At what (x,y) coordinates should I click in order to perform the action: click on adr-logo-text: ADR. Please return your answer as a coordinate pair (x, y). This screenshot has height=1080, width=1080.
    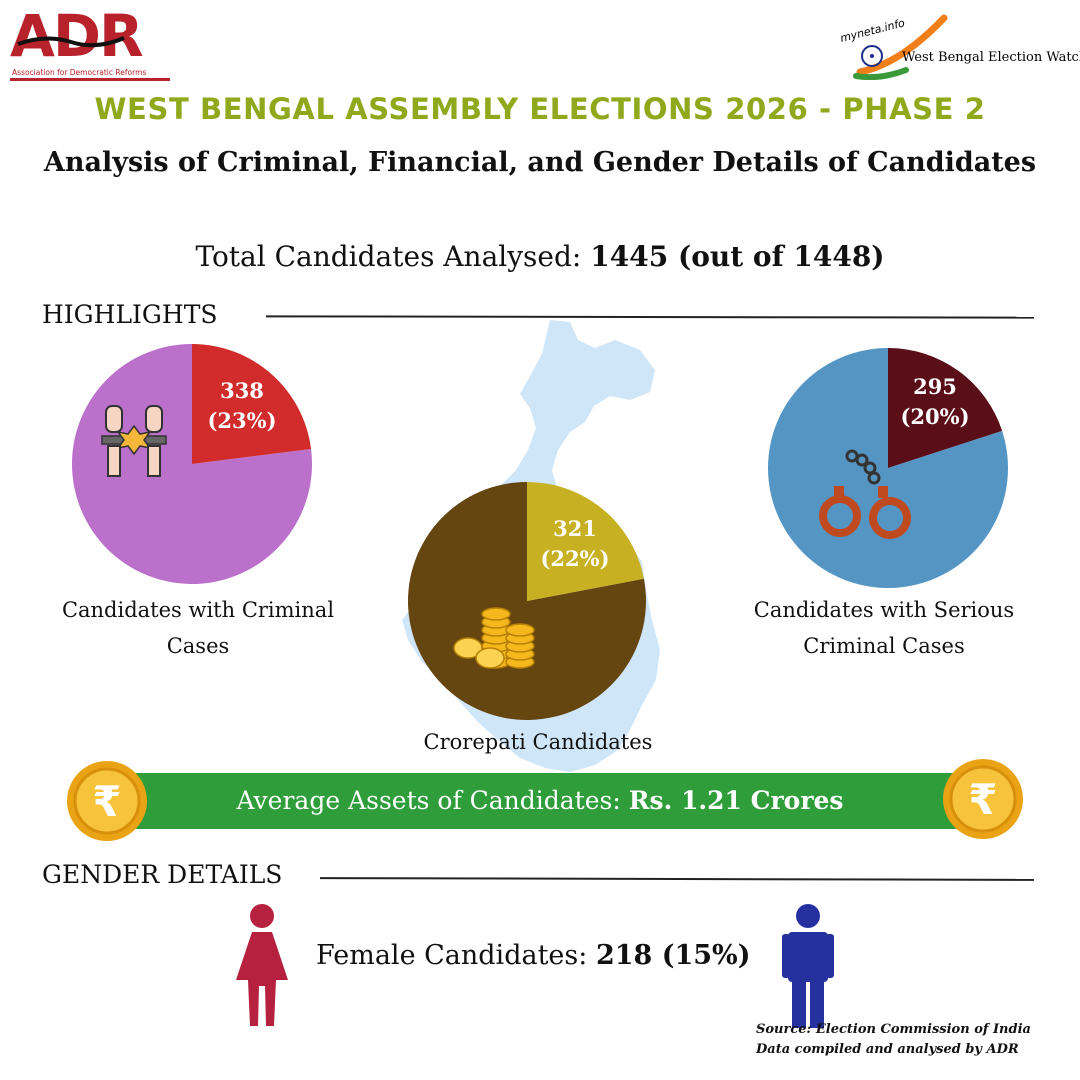
    Looking at the image, I should click on (77, 36).